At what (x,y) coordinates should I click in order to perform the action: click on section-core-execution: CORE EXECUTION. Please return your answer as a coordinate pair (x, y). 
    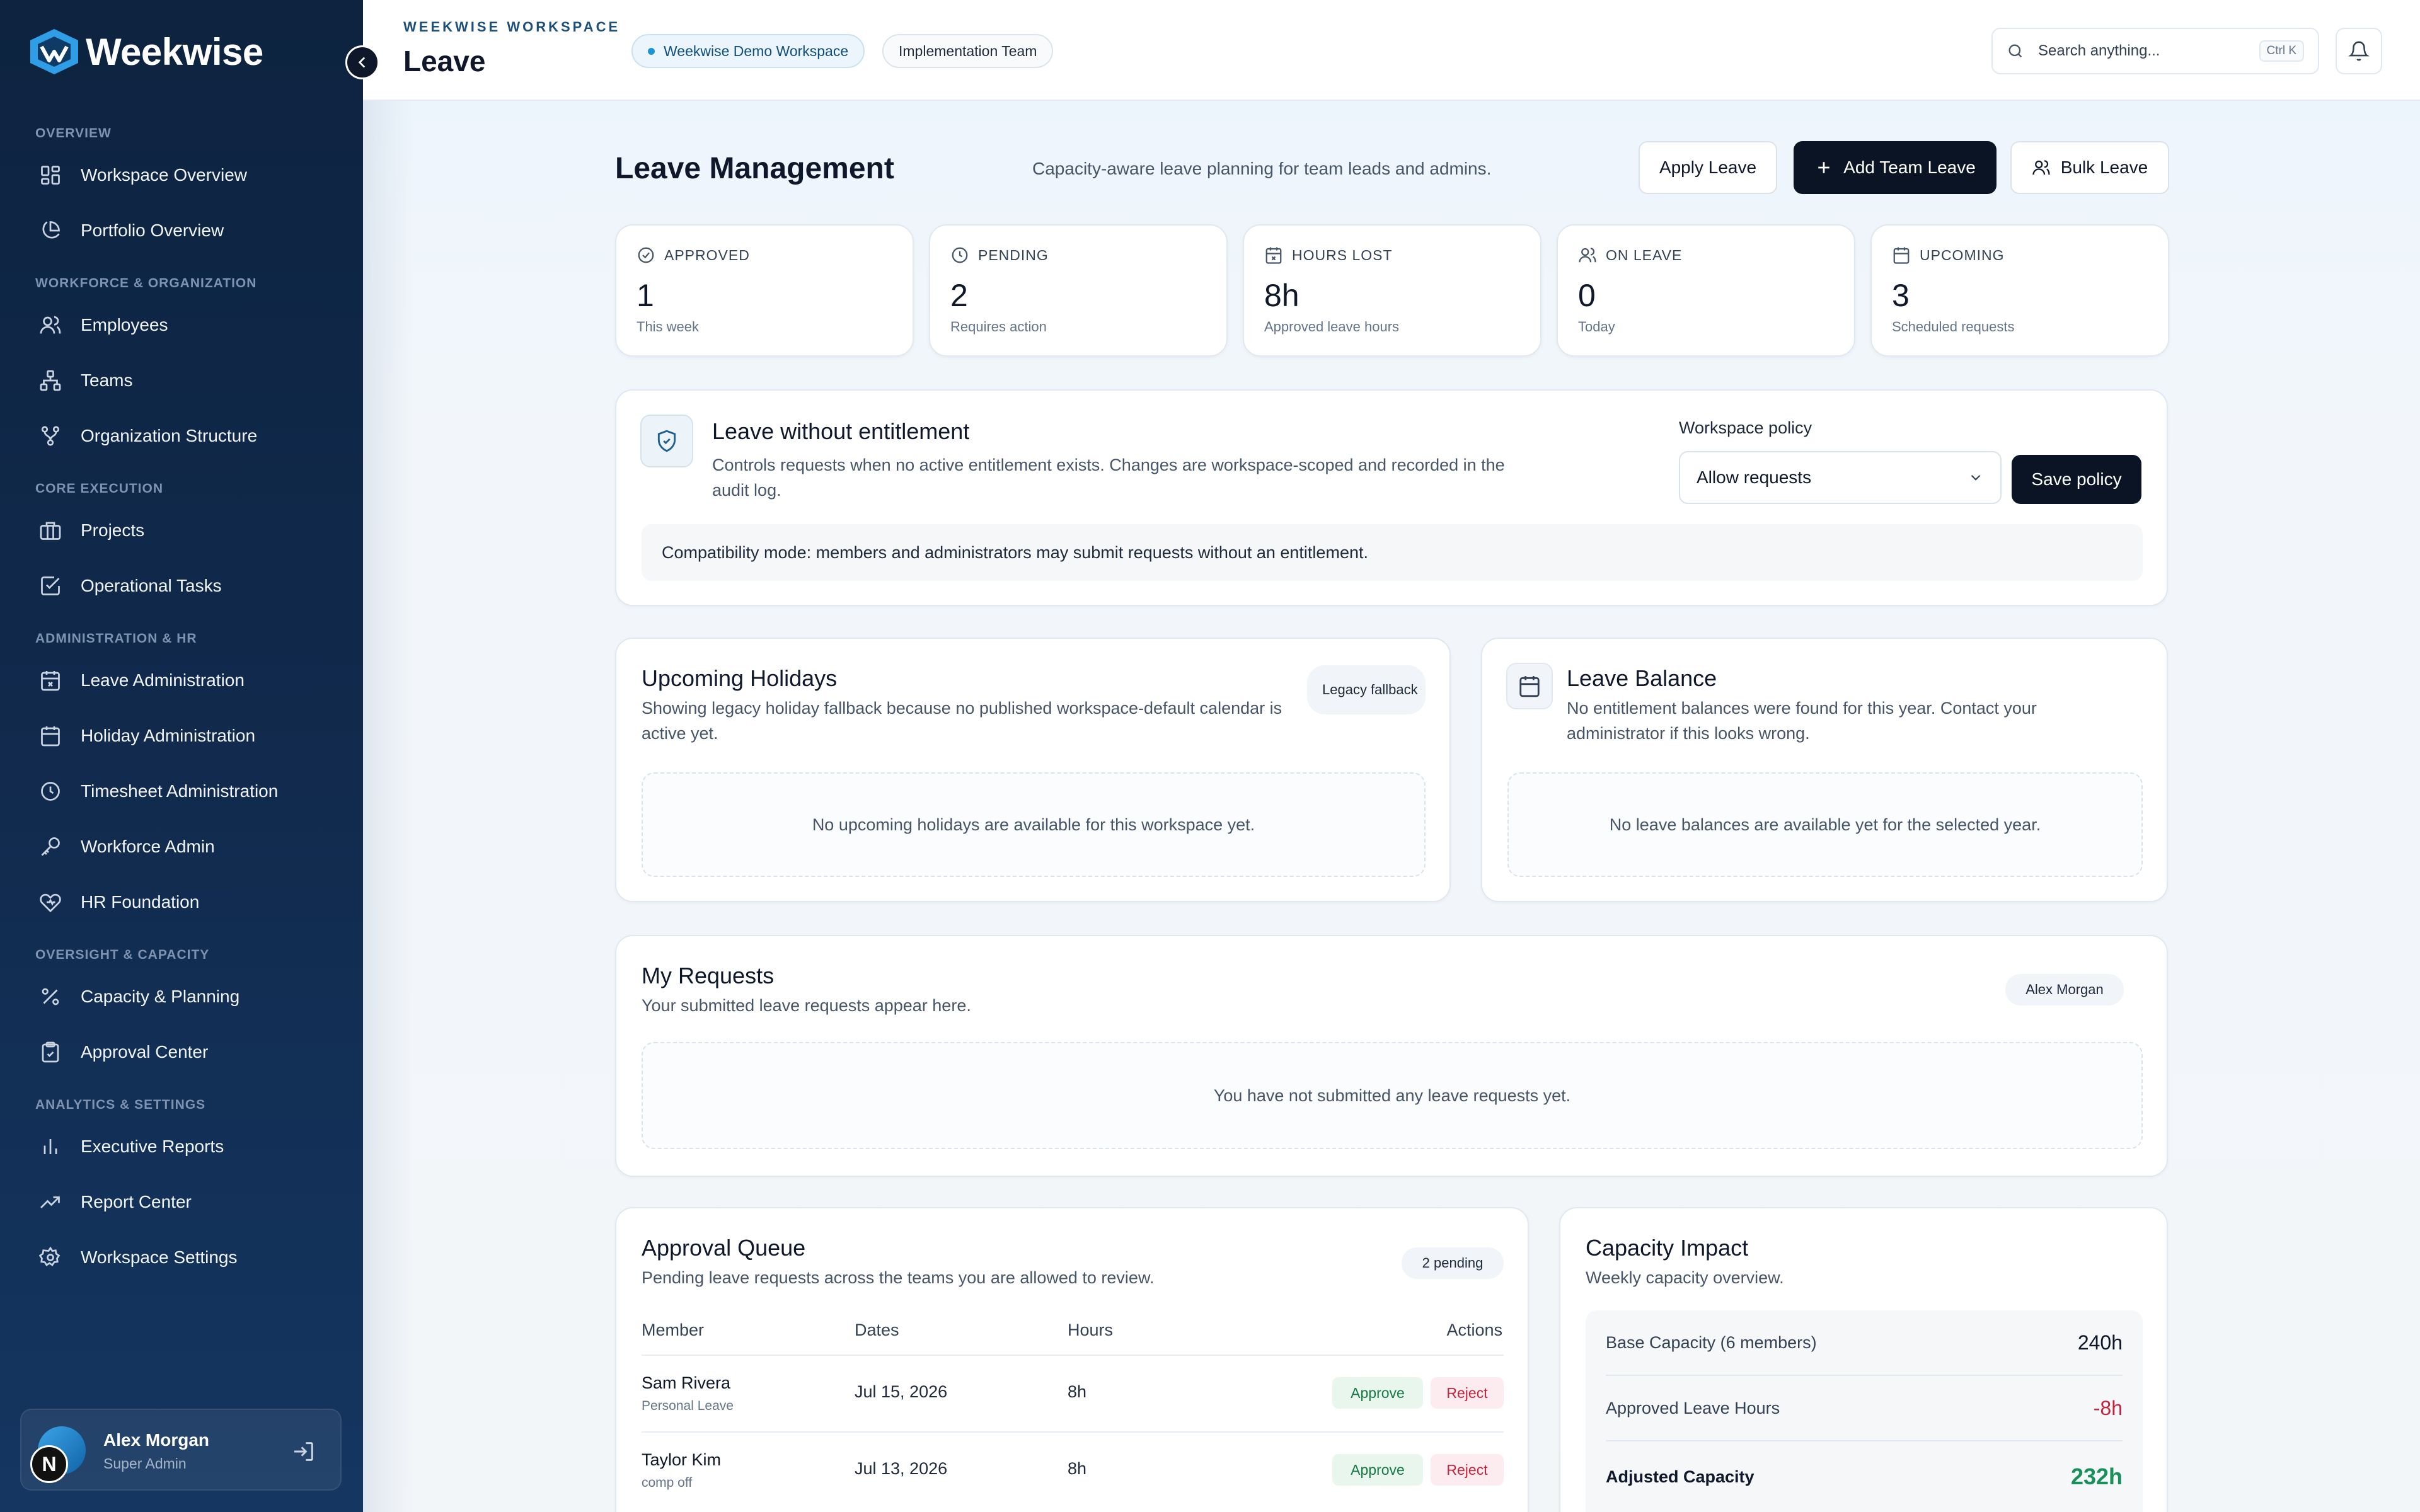
    Looking at the image, I should click on (100, 488).